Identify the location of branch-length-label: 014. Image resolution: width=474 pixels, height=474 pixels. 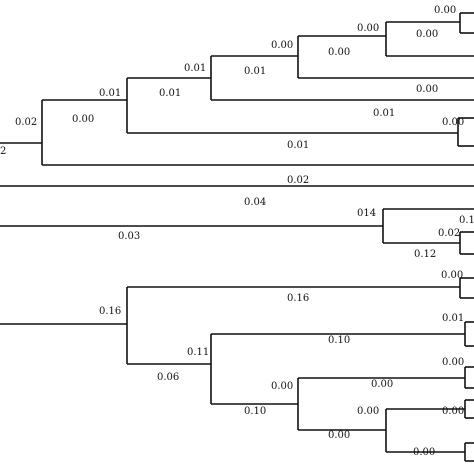
(366, 213).